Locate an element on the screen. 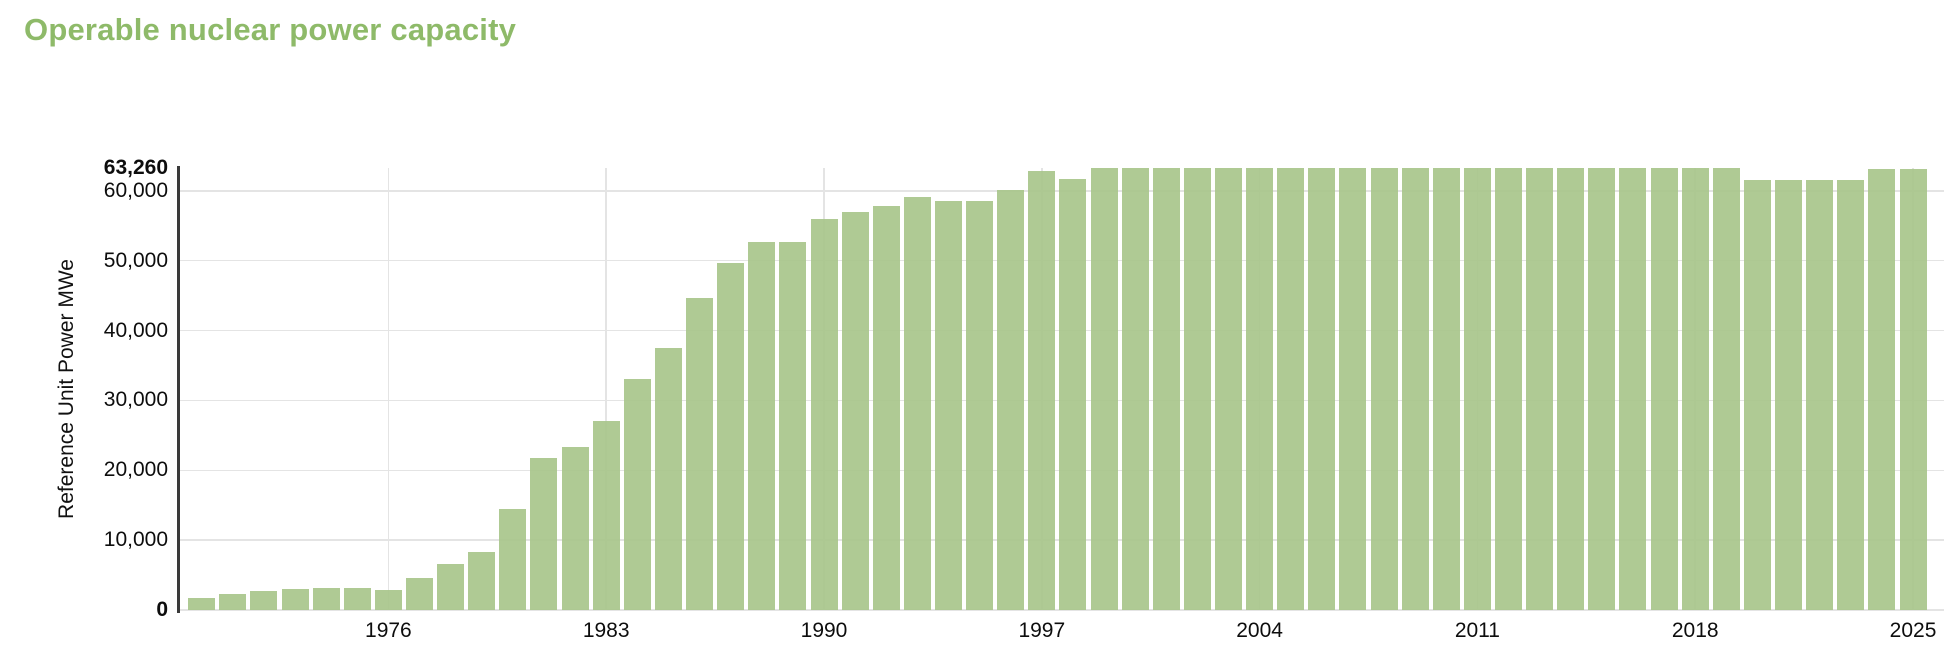  bar-2010 is located at coordinates (1446, 389).